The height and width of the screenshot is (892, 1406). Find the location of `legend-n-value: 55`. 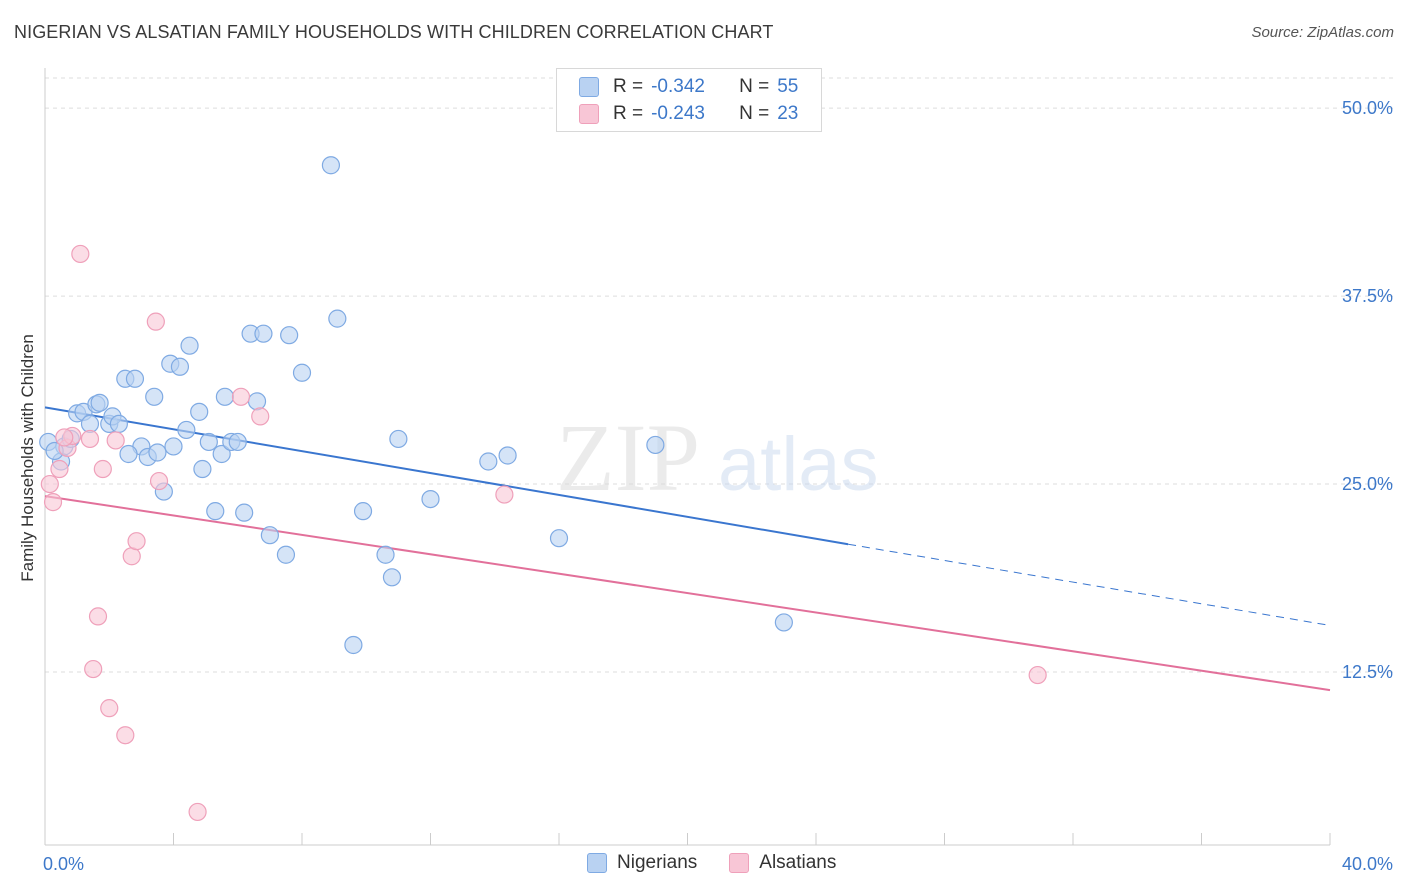

legend-n-value: 55 is located at coordinates (788, 86).